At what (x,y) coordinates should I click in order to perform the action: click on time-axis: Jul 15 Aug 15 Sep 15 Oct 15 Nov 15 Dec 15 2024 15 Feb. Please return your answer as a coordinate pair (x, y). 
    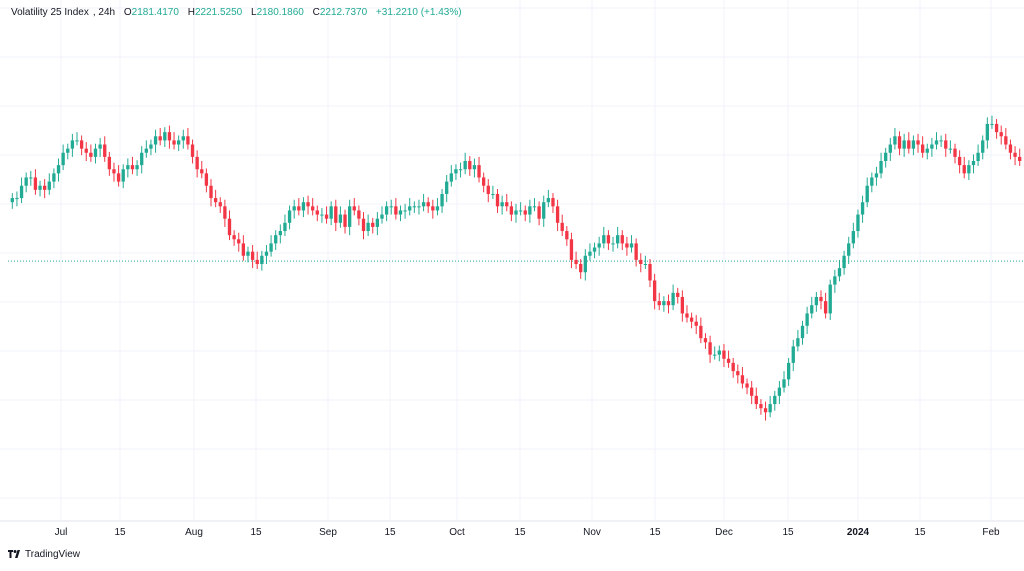
    Looking at the image, I should click on (527, 532).